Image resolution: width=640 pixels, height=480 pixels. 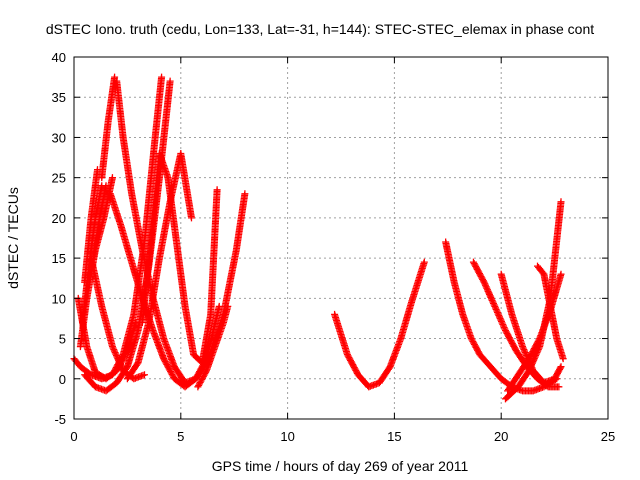 What do you see at coordinates (287, 436) in the screenshot?
I see `x-tick-label: 10` at bounding box center [287, 436].